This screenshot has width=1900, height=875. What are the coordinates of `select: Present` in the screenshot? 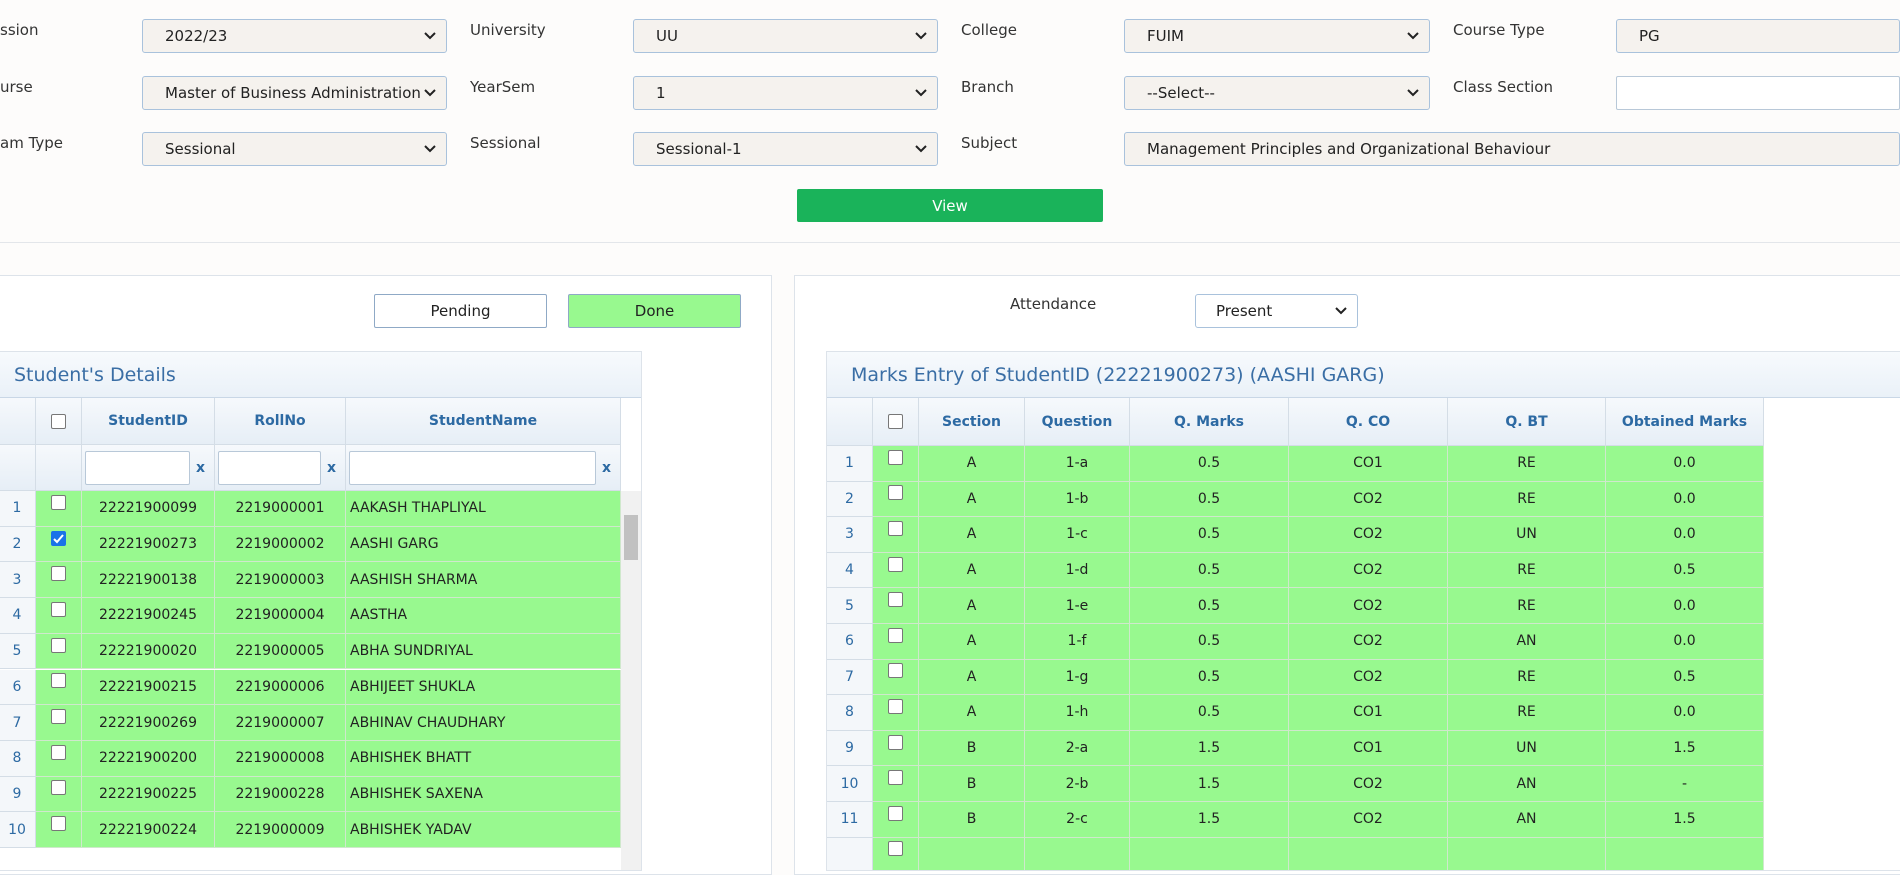 It's located at (1276, 311).